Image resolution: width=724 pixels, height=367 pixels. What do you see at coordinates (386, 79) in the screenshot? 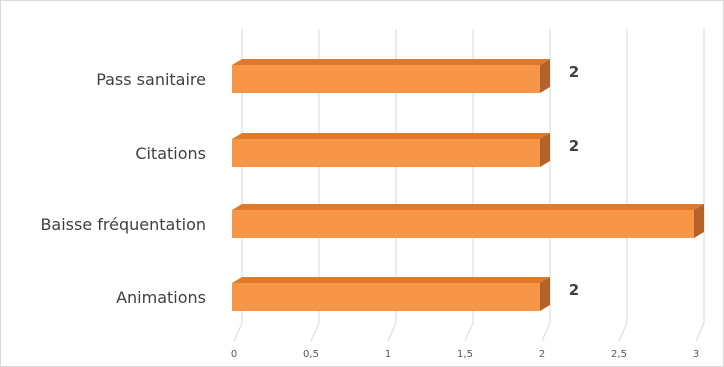
I see `bar-pass-sanitaire` at bounding box center [386, 79].